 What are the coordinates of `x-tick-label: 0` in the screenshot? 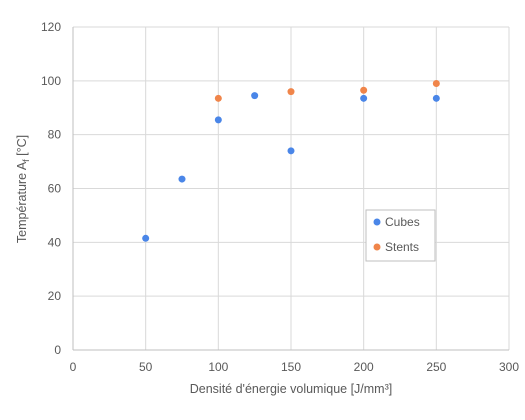 It's located at (73, 367).